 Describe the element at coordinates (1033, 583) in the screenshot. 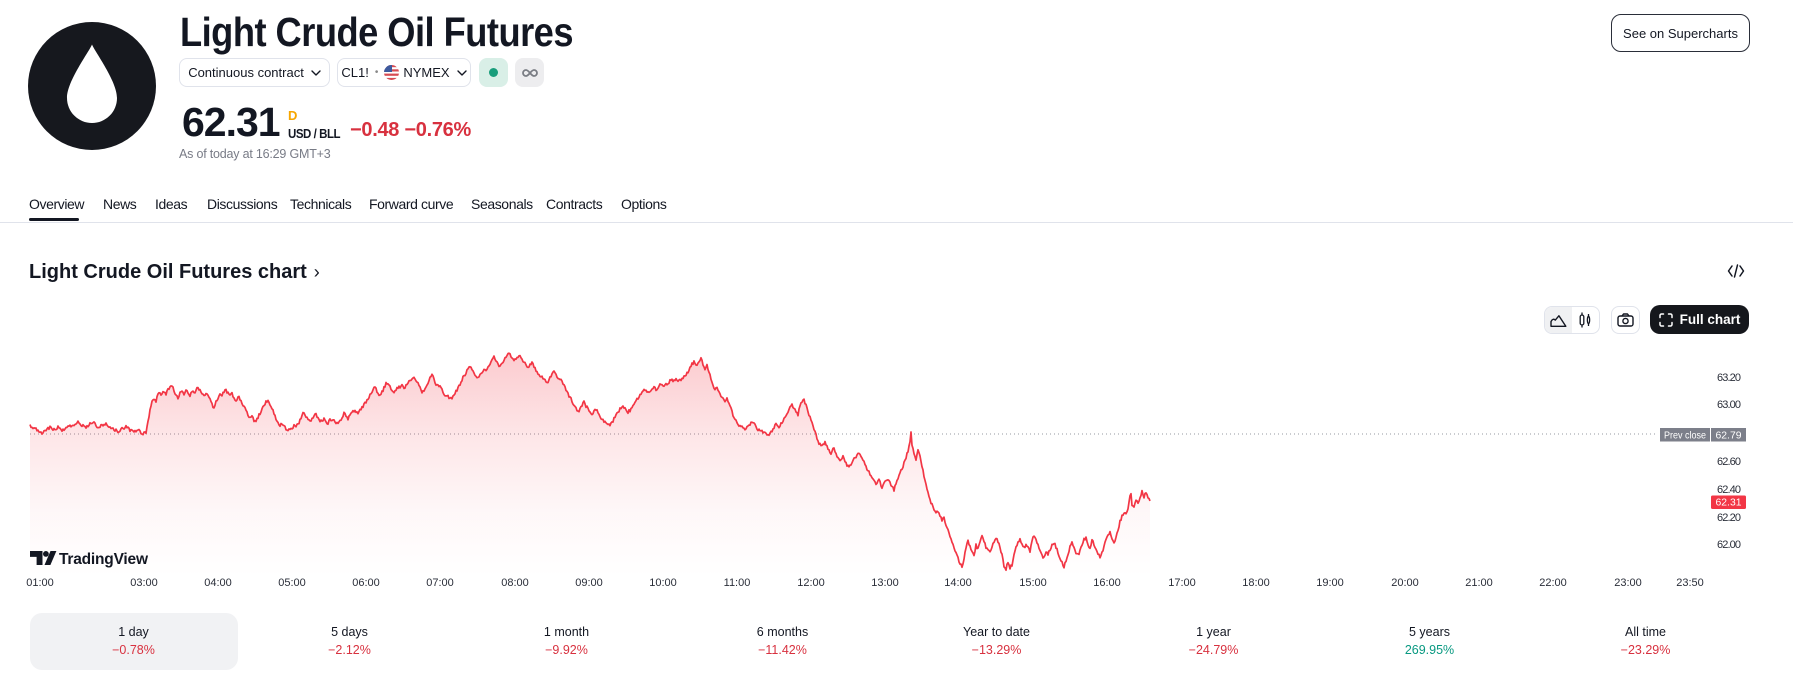

I see `svg-text: 15:00` at that location.